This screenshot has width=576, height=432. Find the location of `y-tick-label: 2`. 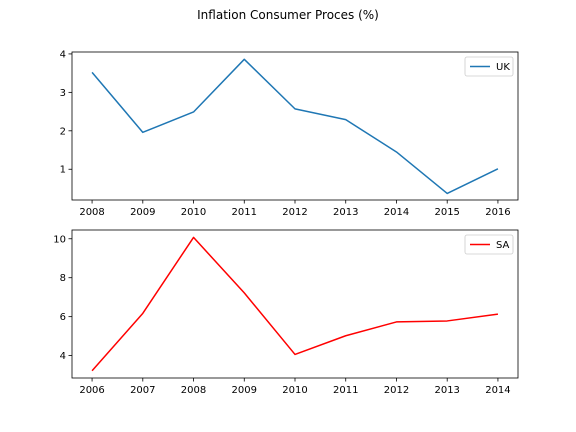

y-tick-label: 2 is located at coordinates (63, 131).